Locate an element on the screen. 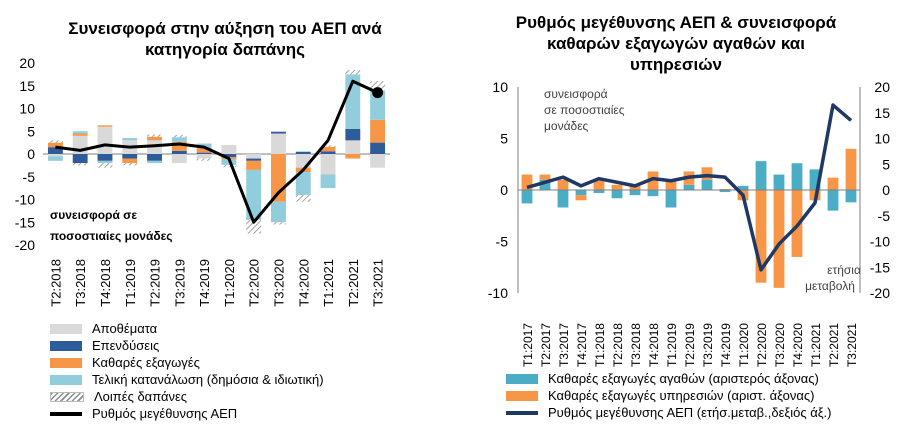 The width and height of the screenshot is (900, 433). y-right-tick-label: 20 is located at coordinates (882, 87).